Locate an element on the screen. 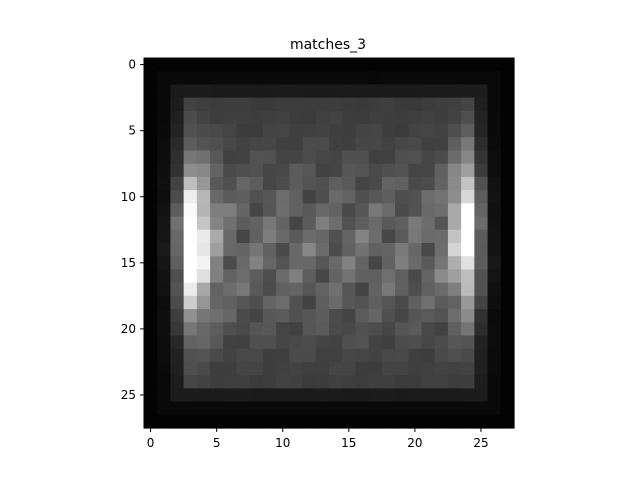  y-tick-label: 5 is located at coordinates (132, 131).